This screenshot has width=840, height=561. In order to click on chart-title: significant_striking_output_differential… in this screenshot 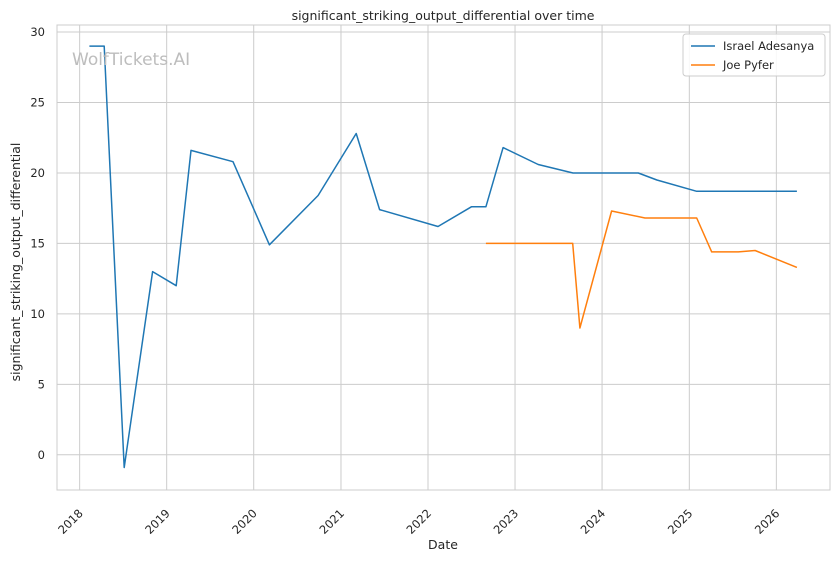, I will do `click(443, 15)`.